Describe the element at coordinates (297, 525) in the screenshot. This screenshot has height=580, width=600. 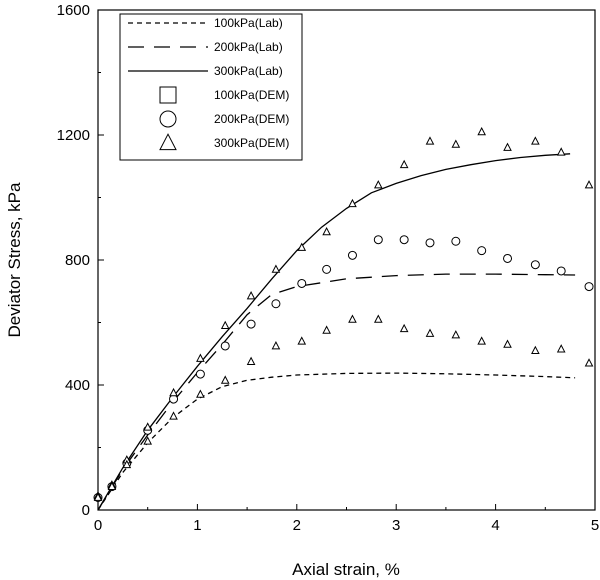
I see `x-tick-label: 2` at that location.